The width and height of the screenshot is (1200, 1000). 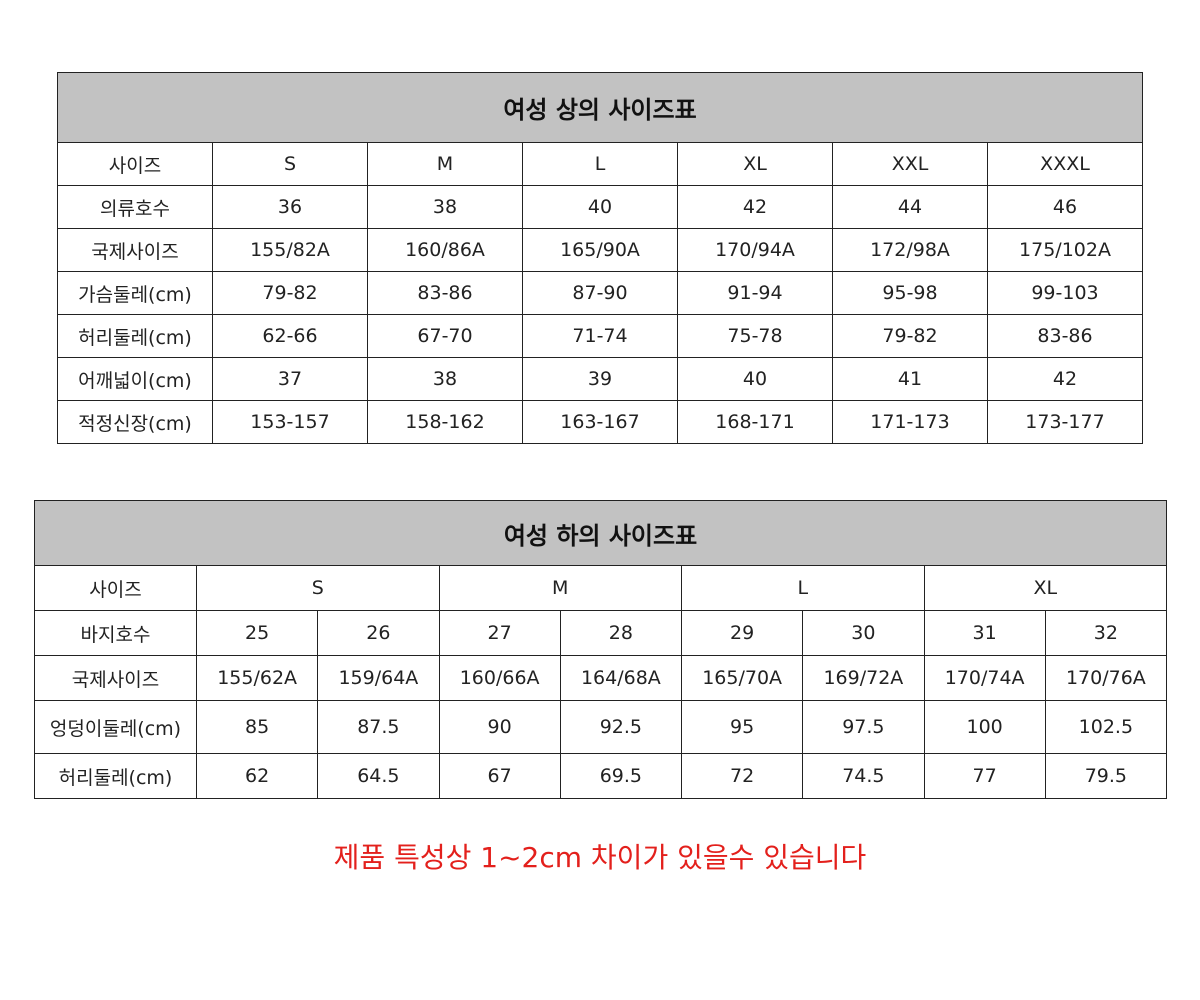 What do you see at coordinates (1065, 207) in the screenshot?
I see `table-cell: 46` at bounding box center [1065, 207].